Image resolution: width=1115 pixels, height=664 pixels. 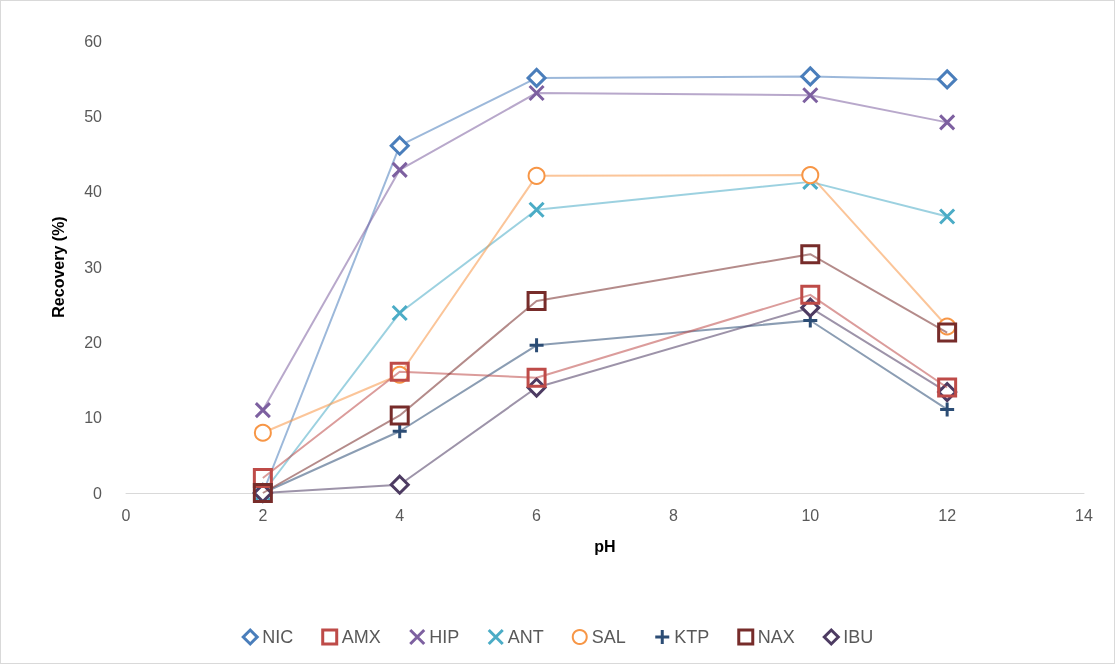 I want to click on legend-label: NAX, so click(x=776, y=637).